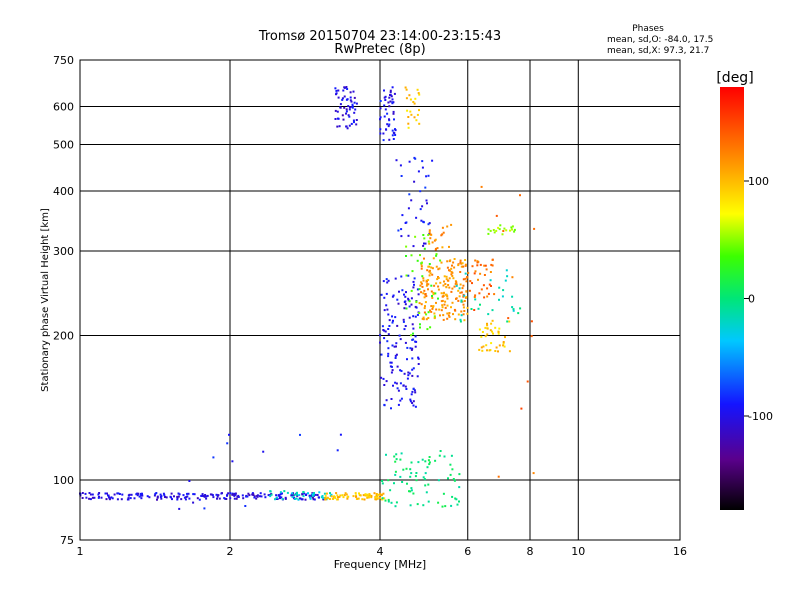 The image size is (800, 600). Describe the element at coordinates (63, 107) in the screenshot. I see `y-tick-label: 600` at that location.